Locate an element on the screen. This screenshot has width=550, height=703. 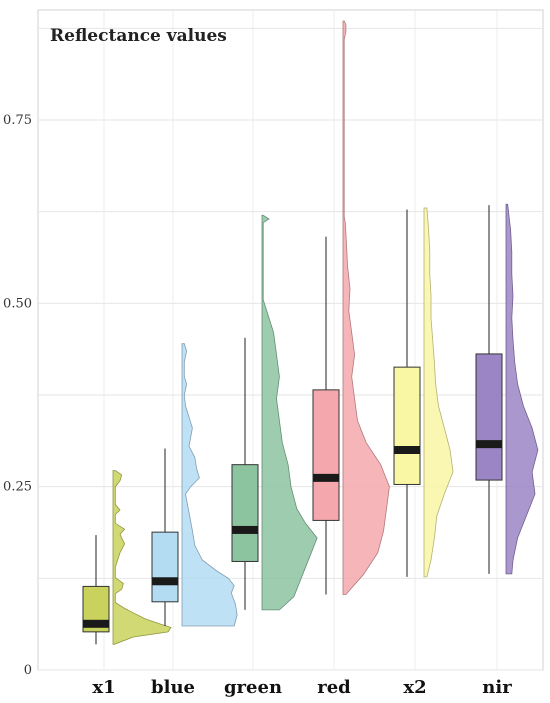
box-red is located at coordinates (326, 455).